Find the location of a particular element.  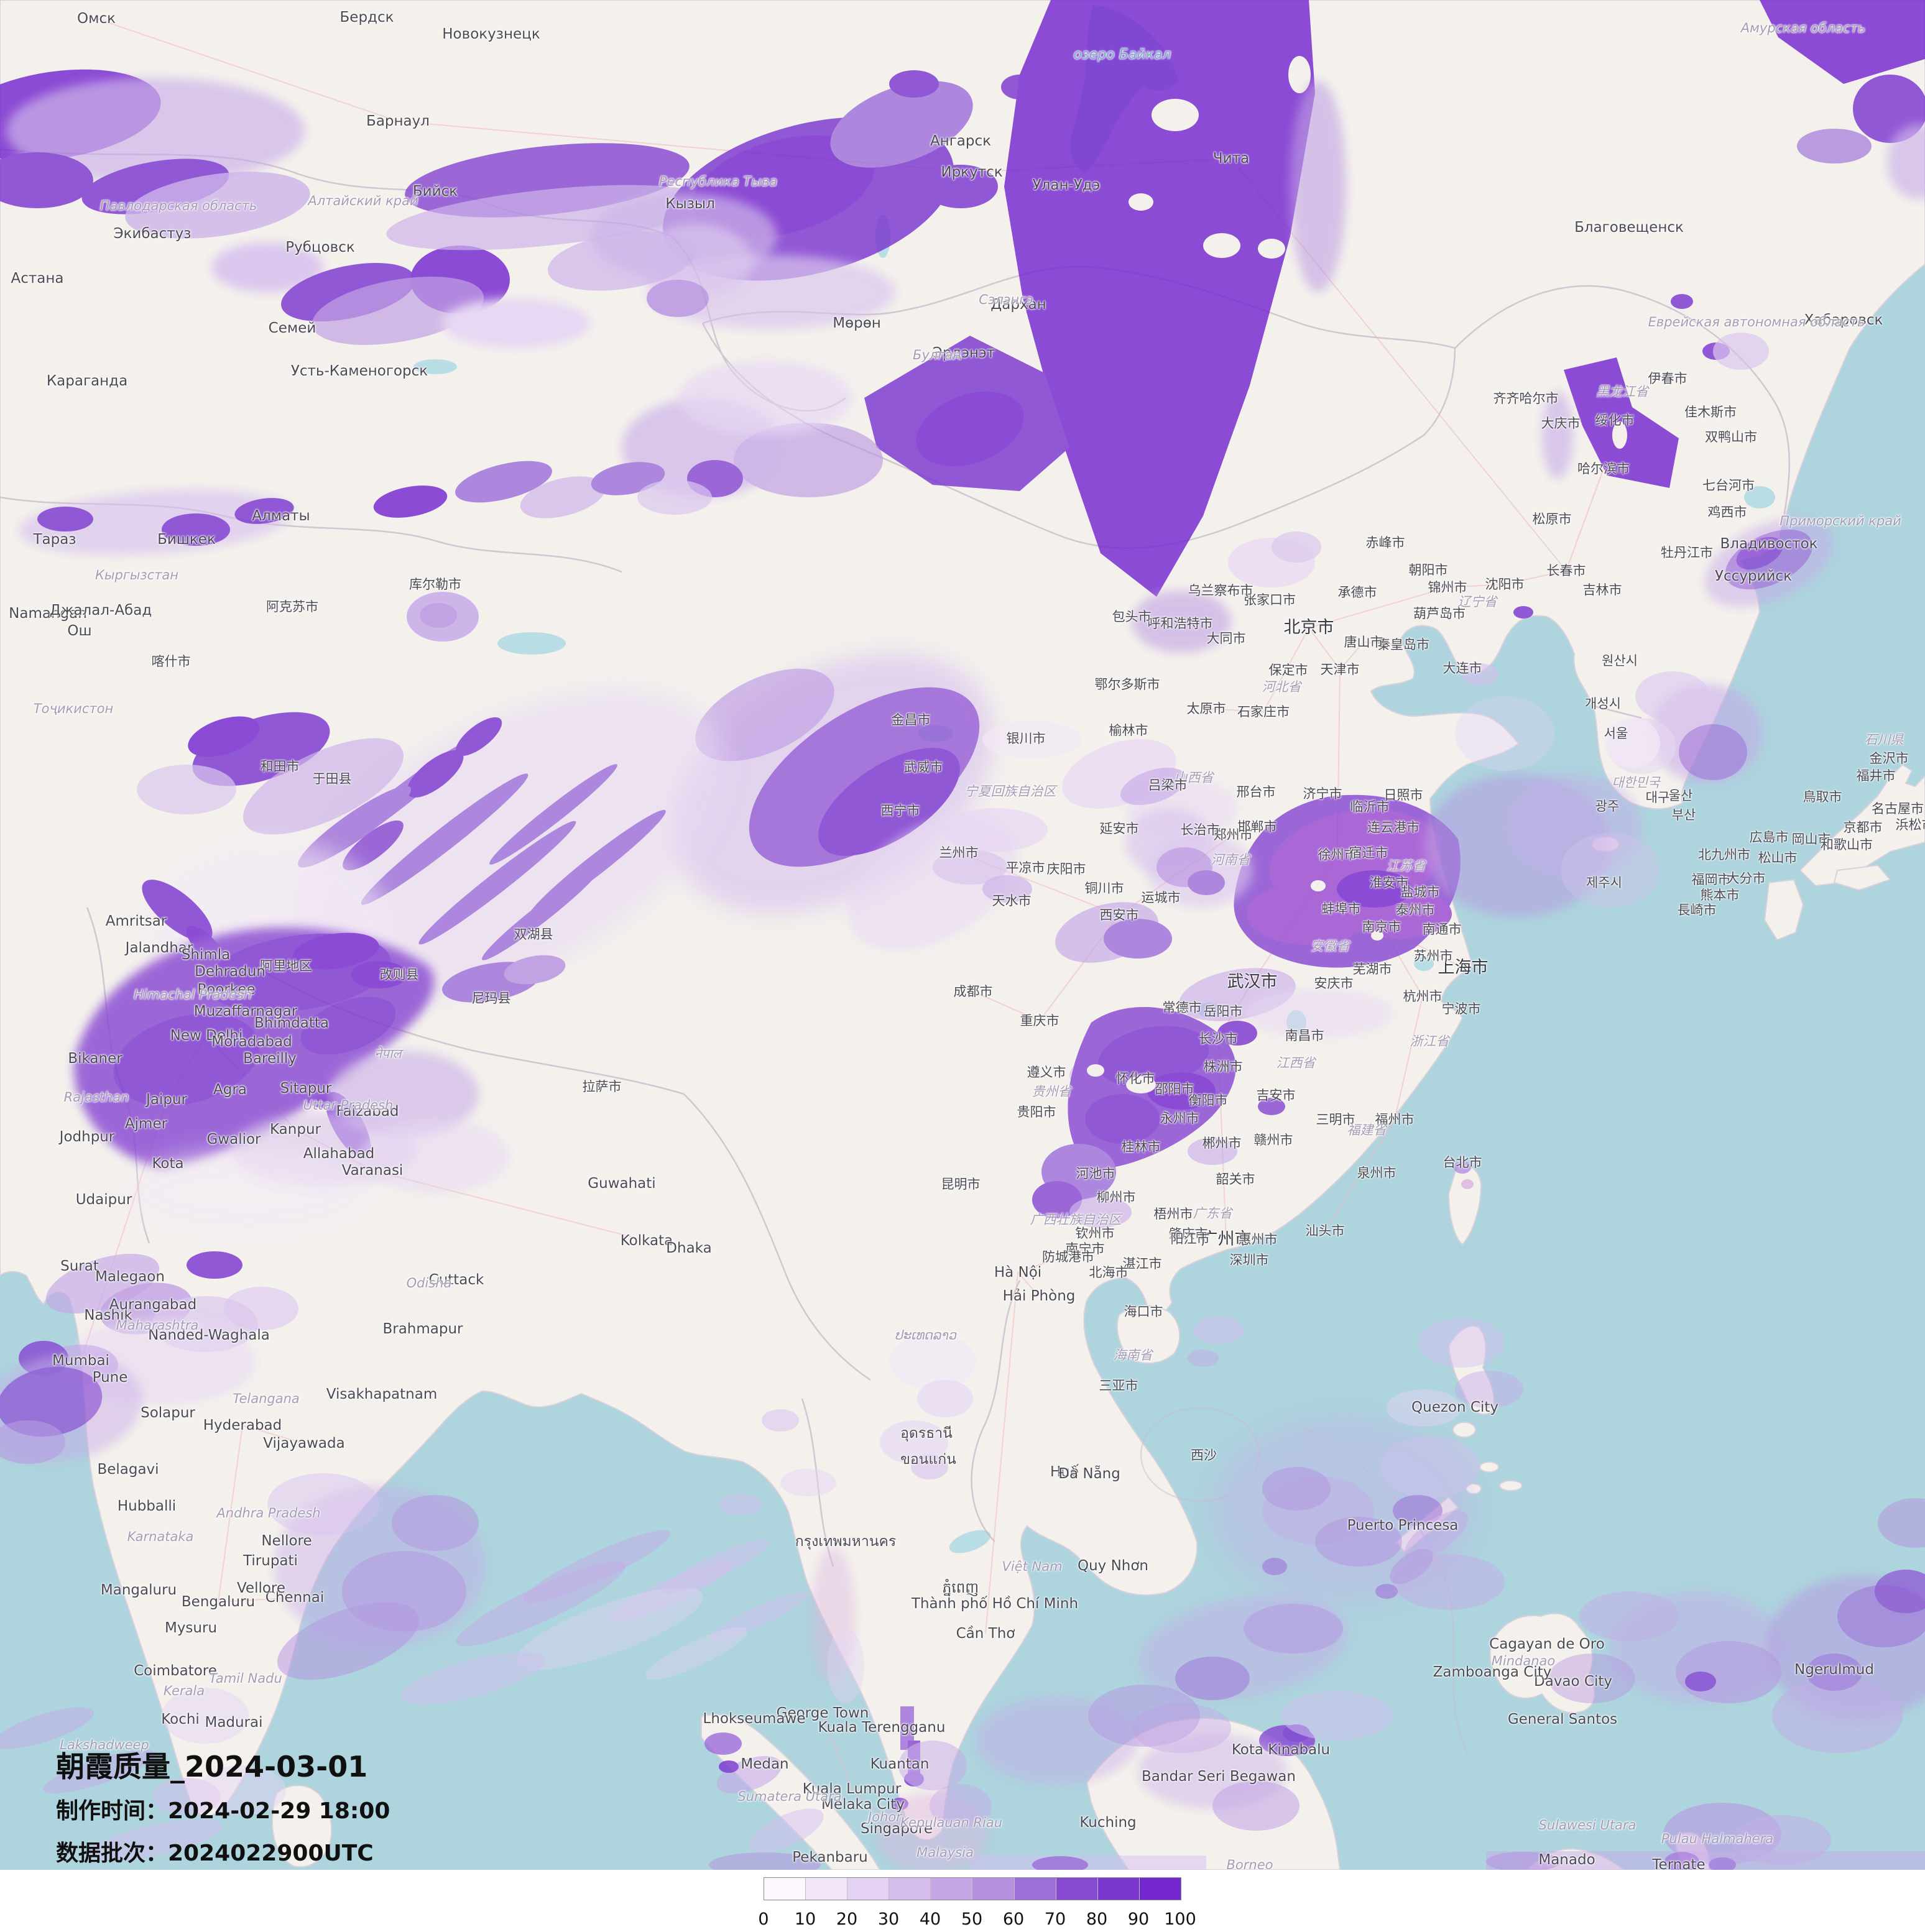

legend-tick-label: 20 is located at coordinates (847, 1919).